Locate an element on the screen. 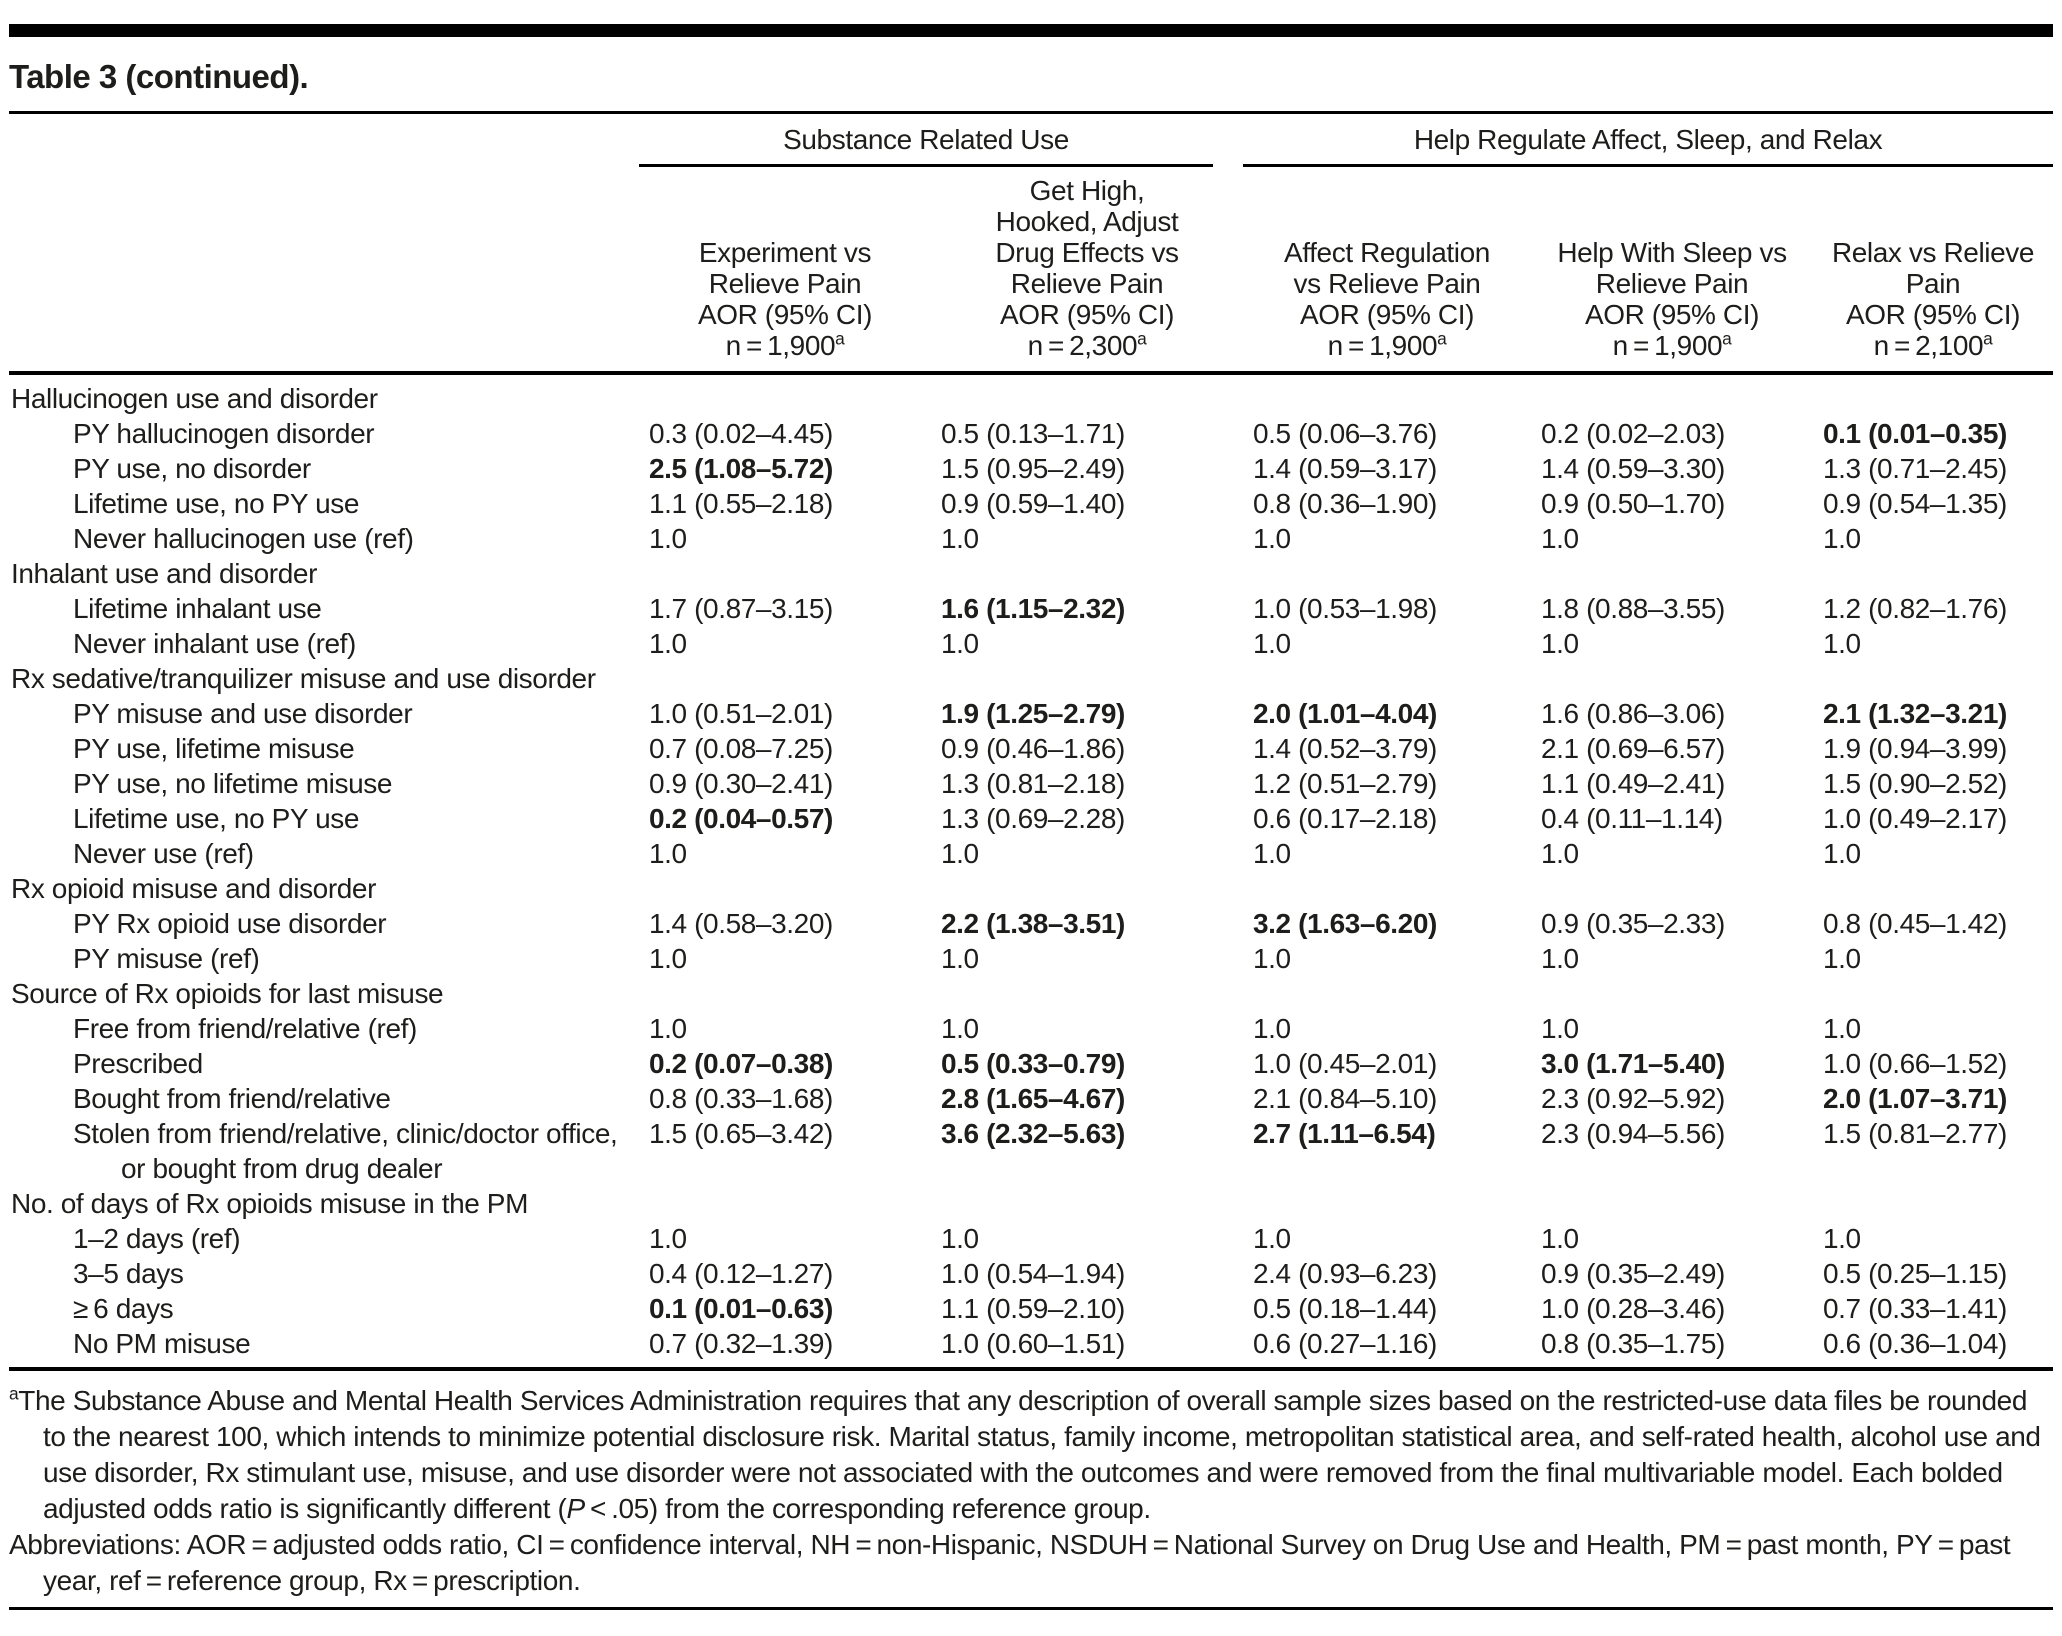  data-row: PY misuse (ref) 1.0 1.0 1.0 1.0 1.0 is located at coordinates (1031, 958).